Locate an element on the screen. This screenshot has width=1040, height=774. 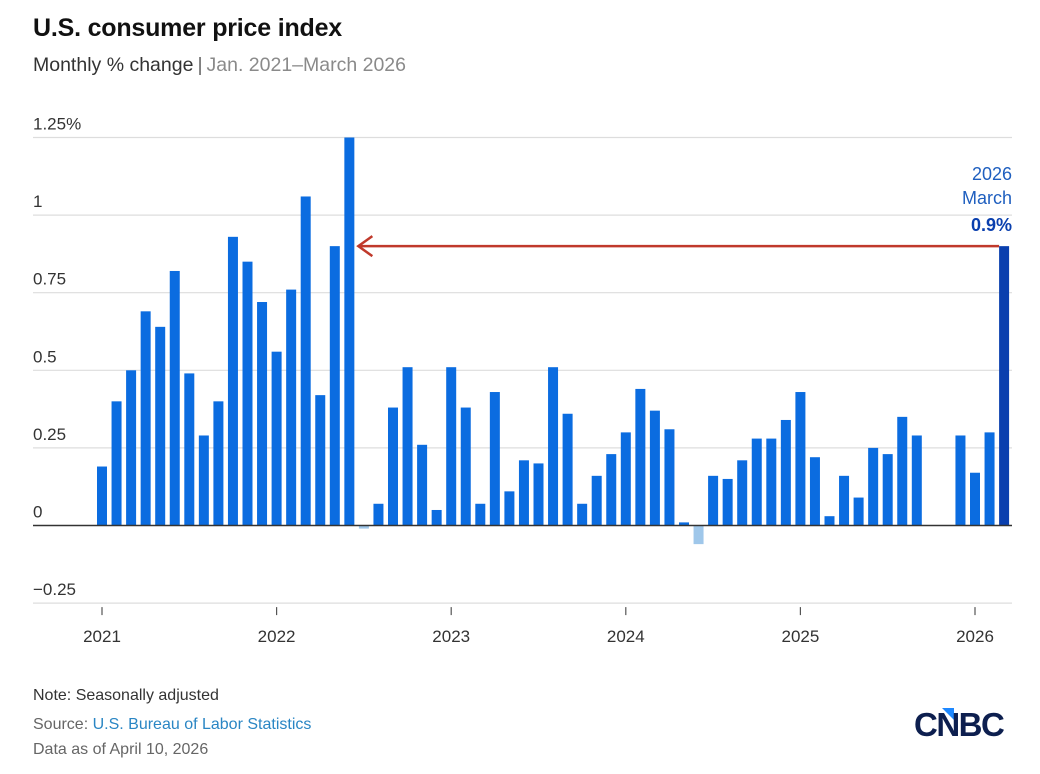
callout-value: 0.9% is located at coordinates (991, 225).